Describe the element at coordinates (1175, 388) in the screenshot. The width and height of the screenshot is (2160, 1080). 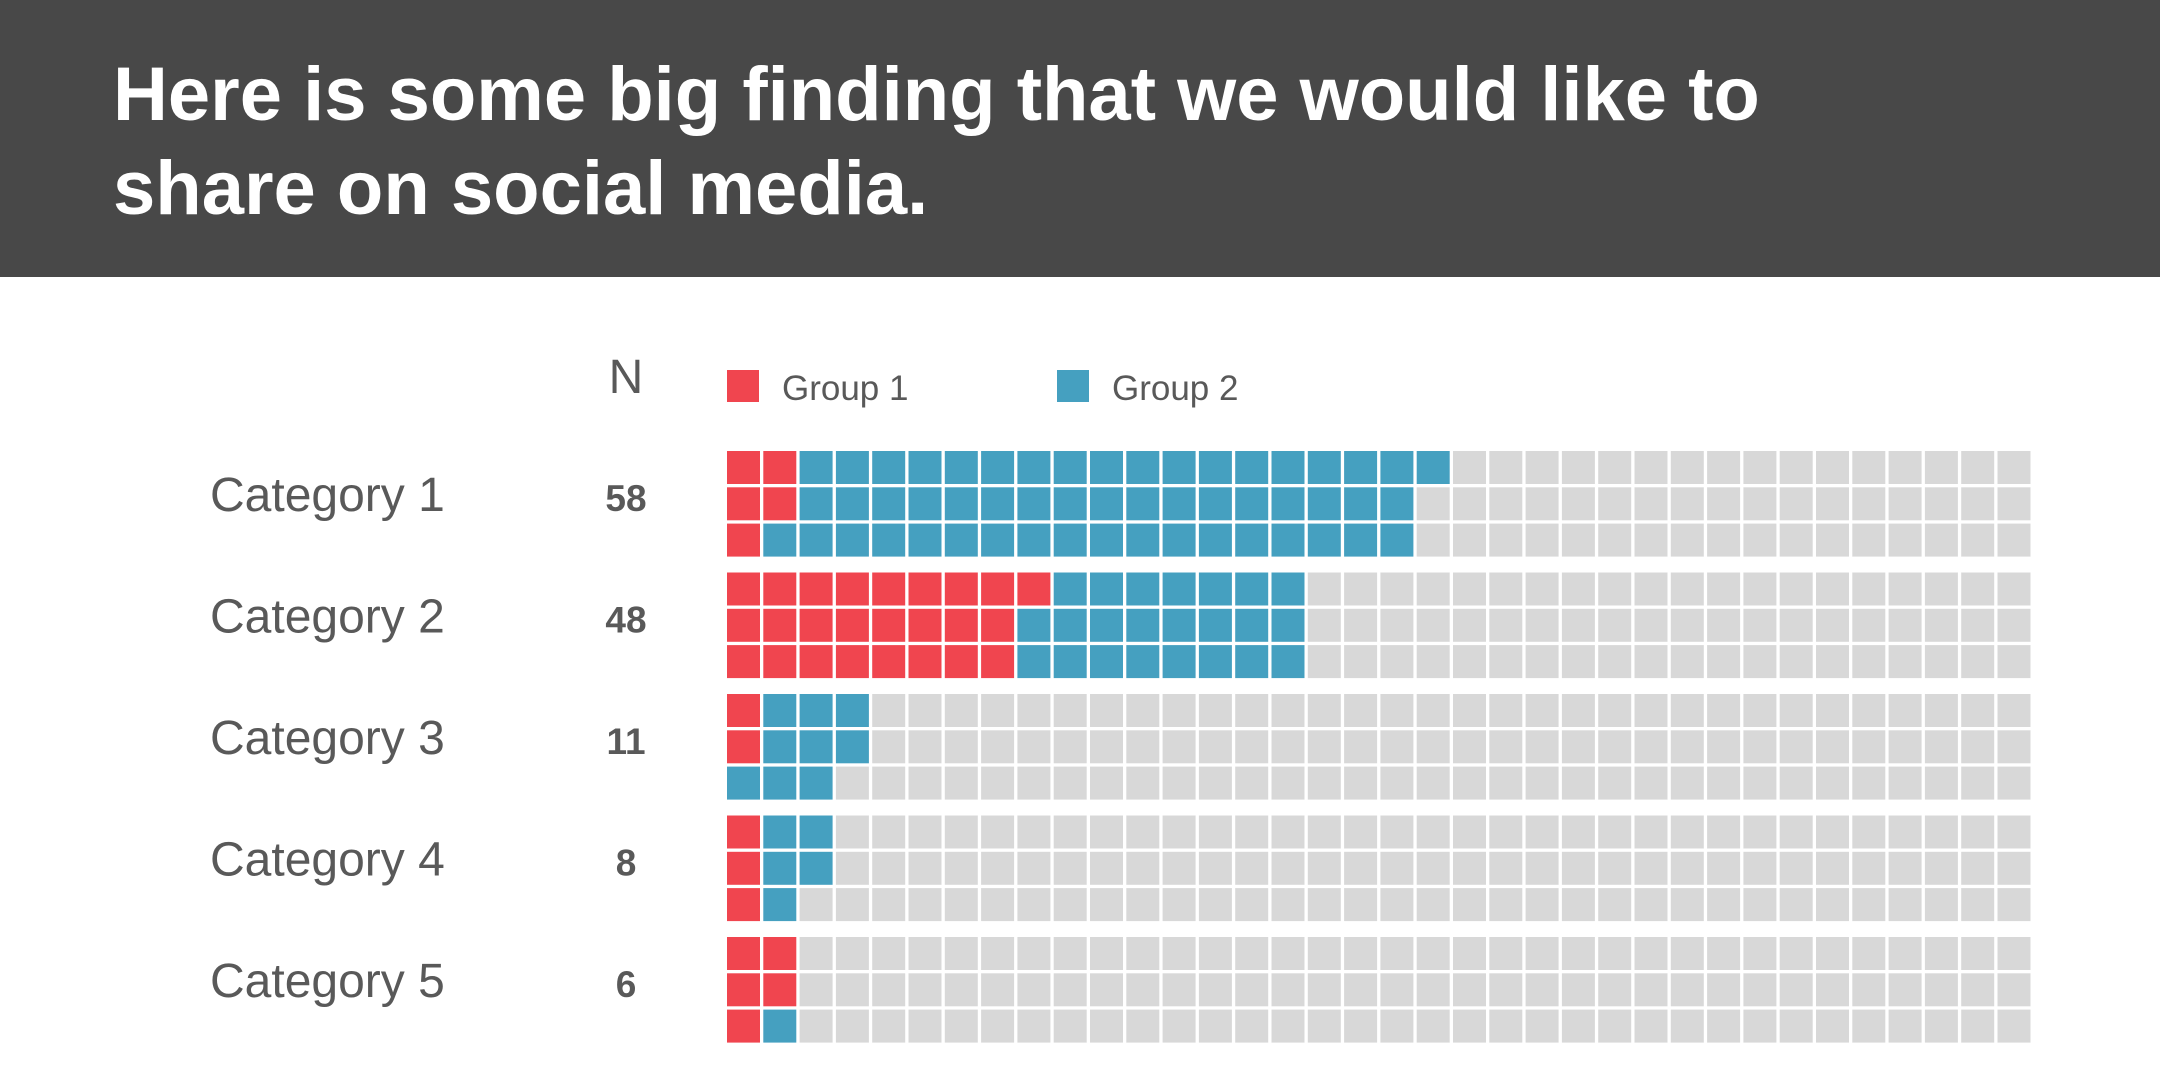
I see `legend-label-group2: Group 2` at that location.